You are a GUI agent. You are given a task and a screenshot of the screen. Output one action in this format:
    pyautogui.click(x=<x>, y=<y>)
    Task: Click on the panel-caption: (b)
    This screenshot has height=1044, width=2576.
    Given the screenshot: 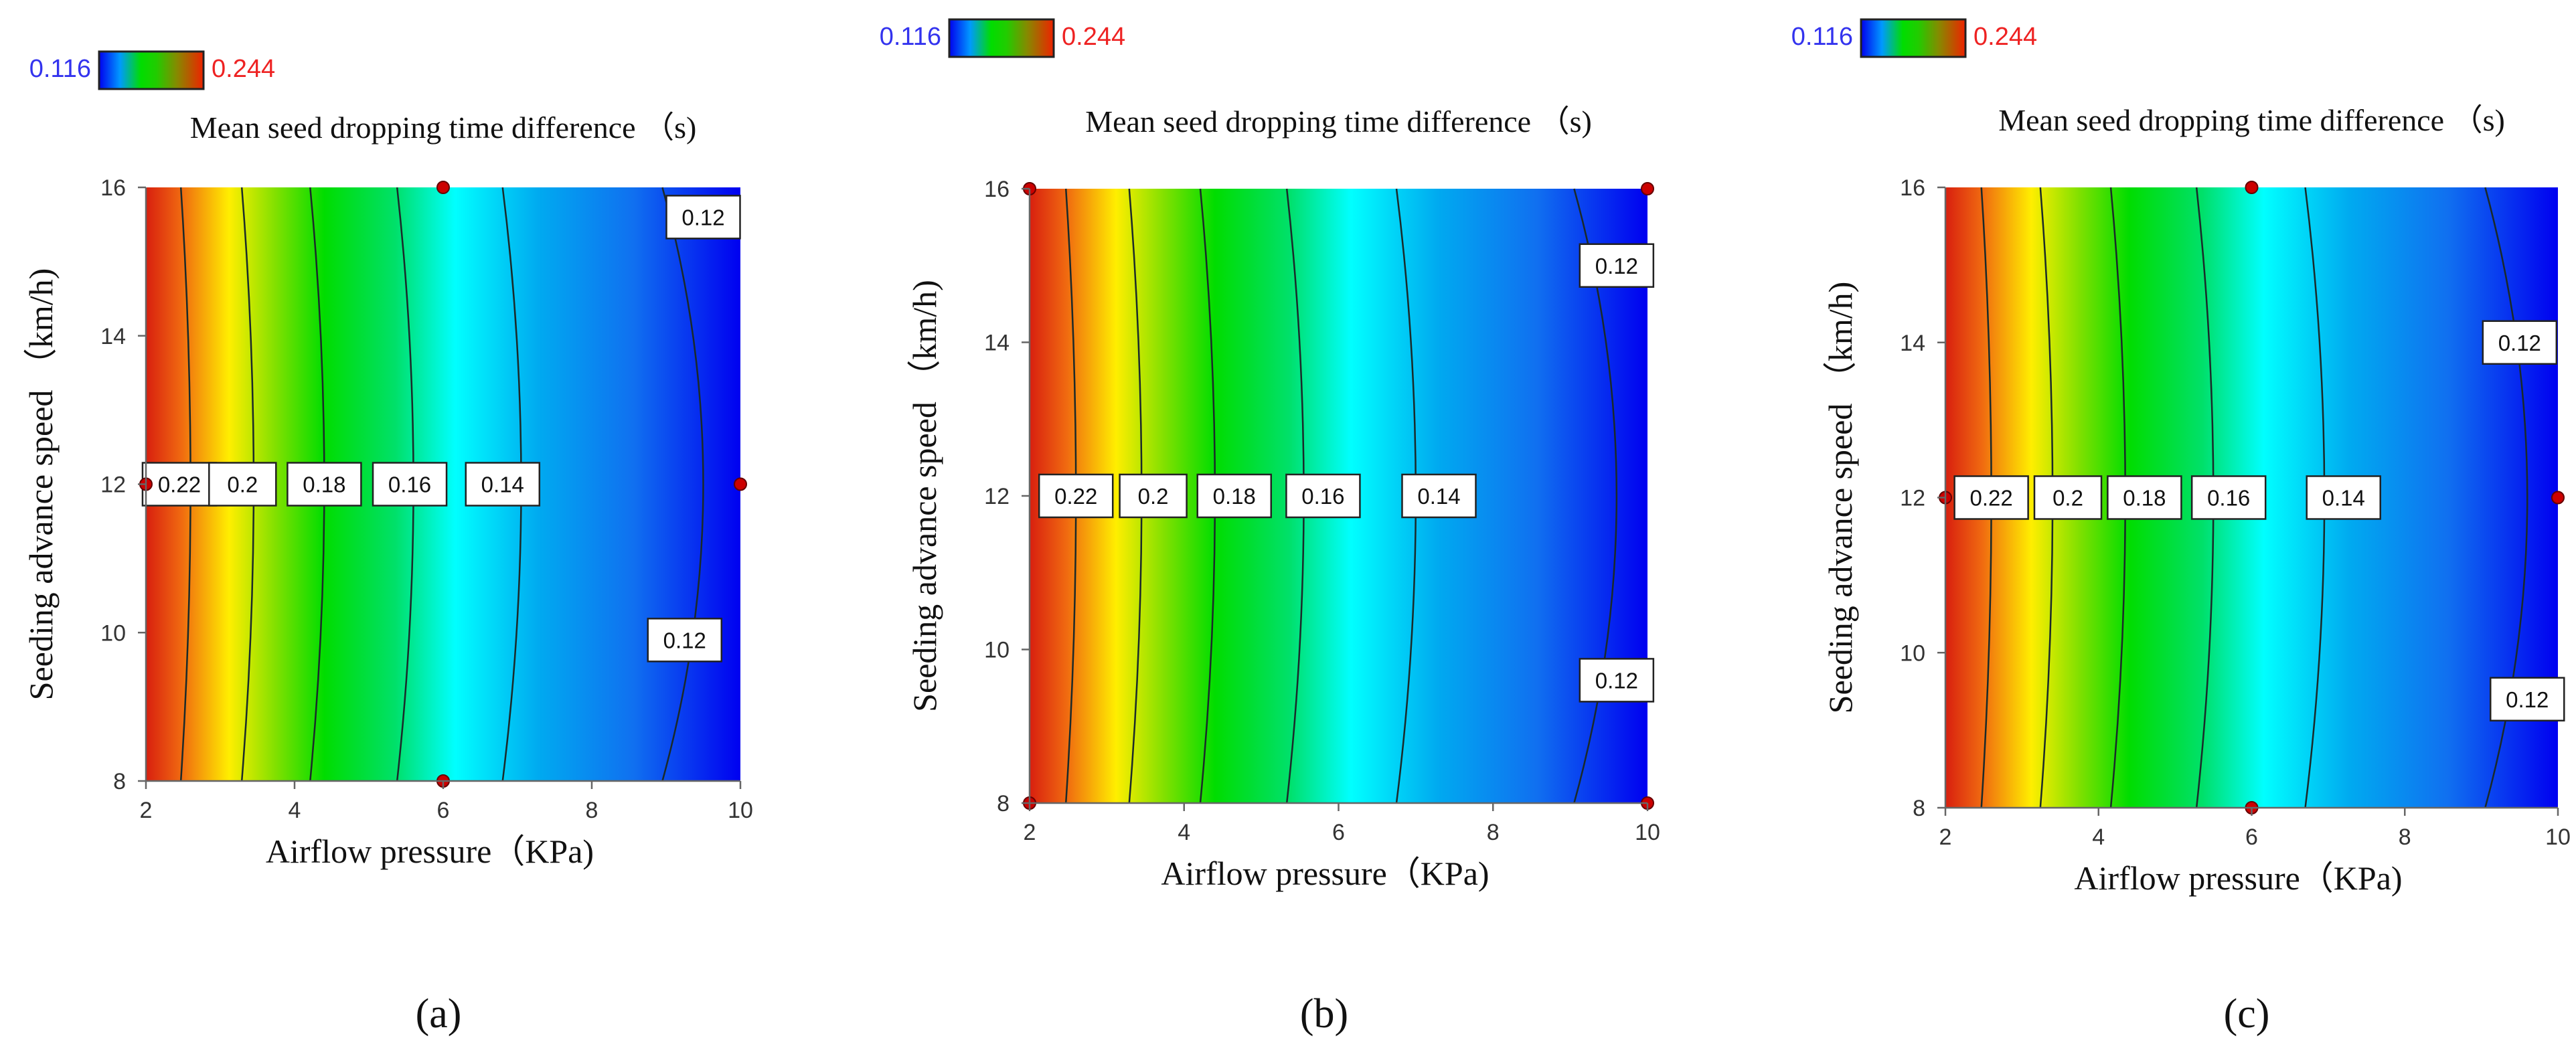 What is the action you would take?
    pyautogui.click(x=1324, y=1014)
    